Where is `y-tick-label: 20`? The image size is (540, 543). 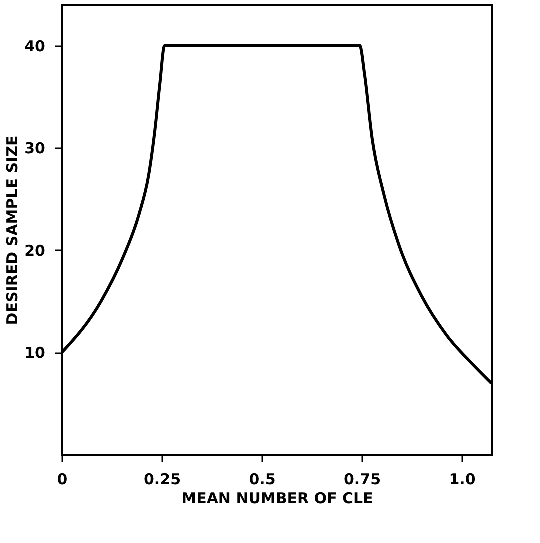 y-tick-label: 20 is located at coordinates (35, 251).